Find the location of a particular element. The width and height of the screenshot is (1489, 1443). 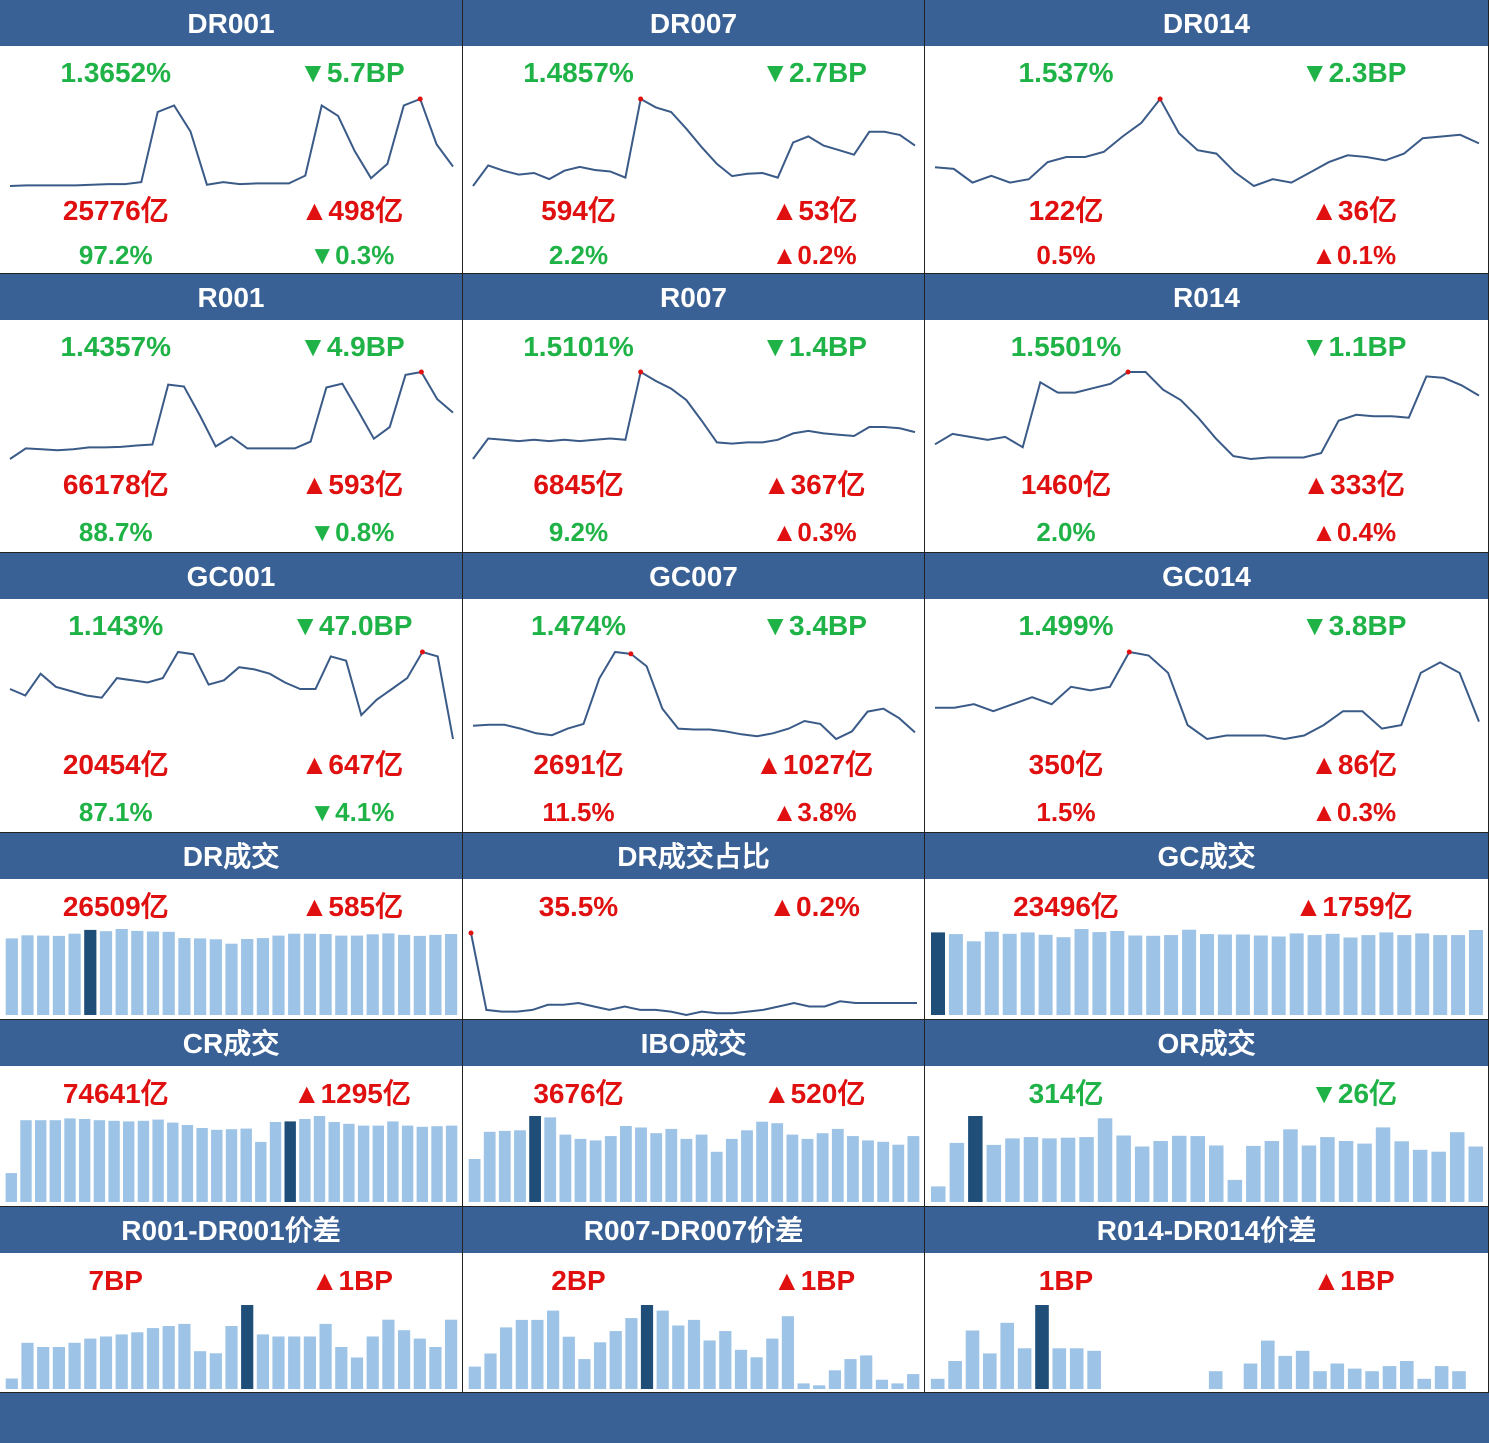

panel-r007: R007 1.5101% ▼1.4BP 6845亿 ▲367亿 9.2% ▲0.3% is located at coordinates (694, 413).